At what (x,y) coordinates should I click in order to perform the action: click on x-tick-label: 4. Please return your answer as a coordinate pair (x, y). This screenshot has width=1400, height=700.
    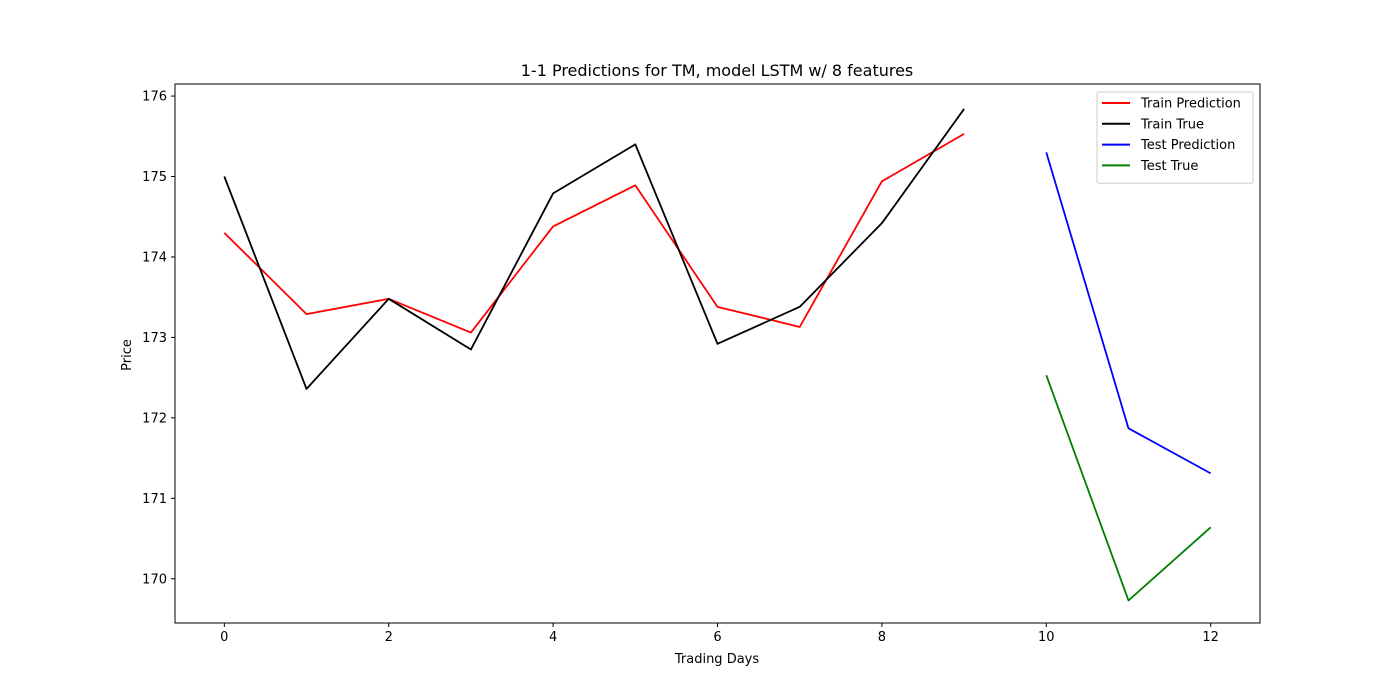
    Looking at the image, I should click on (553, 637).